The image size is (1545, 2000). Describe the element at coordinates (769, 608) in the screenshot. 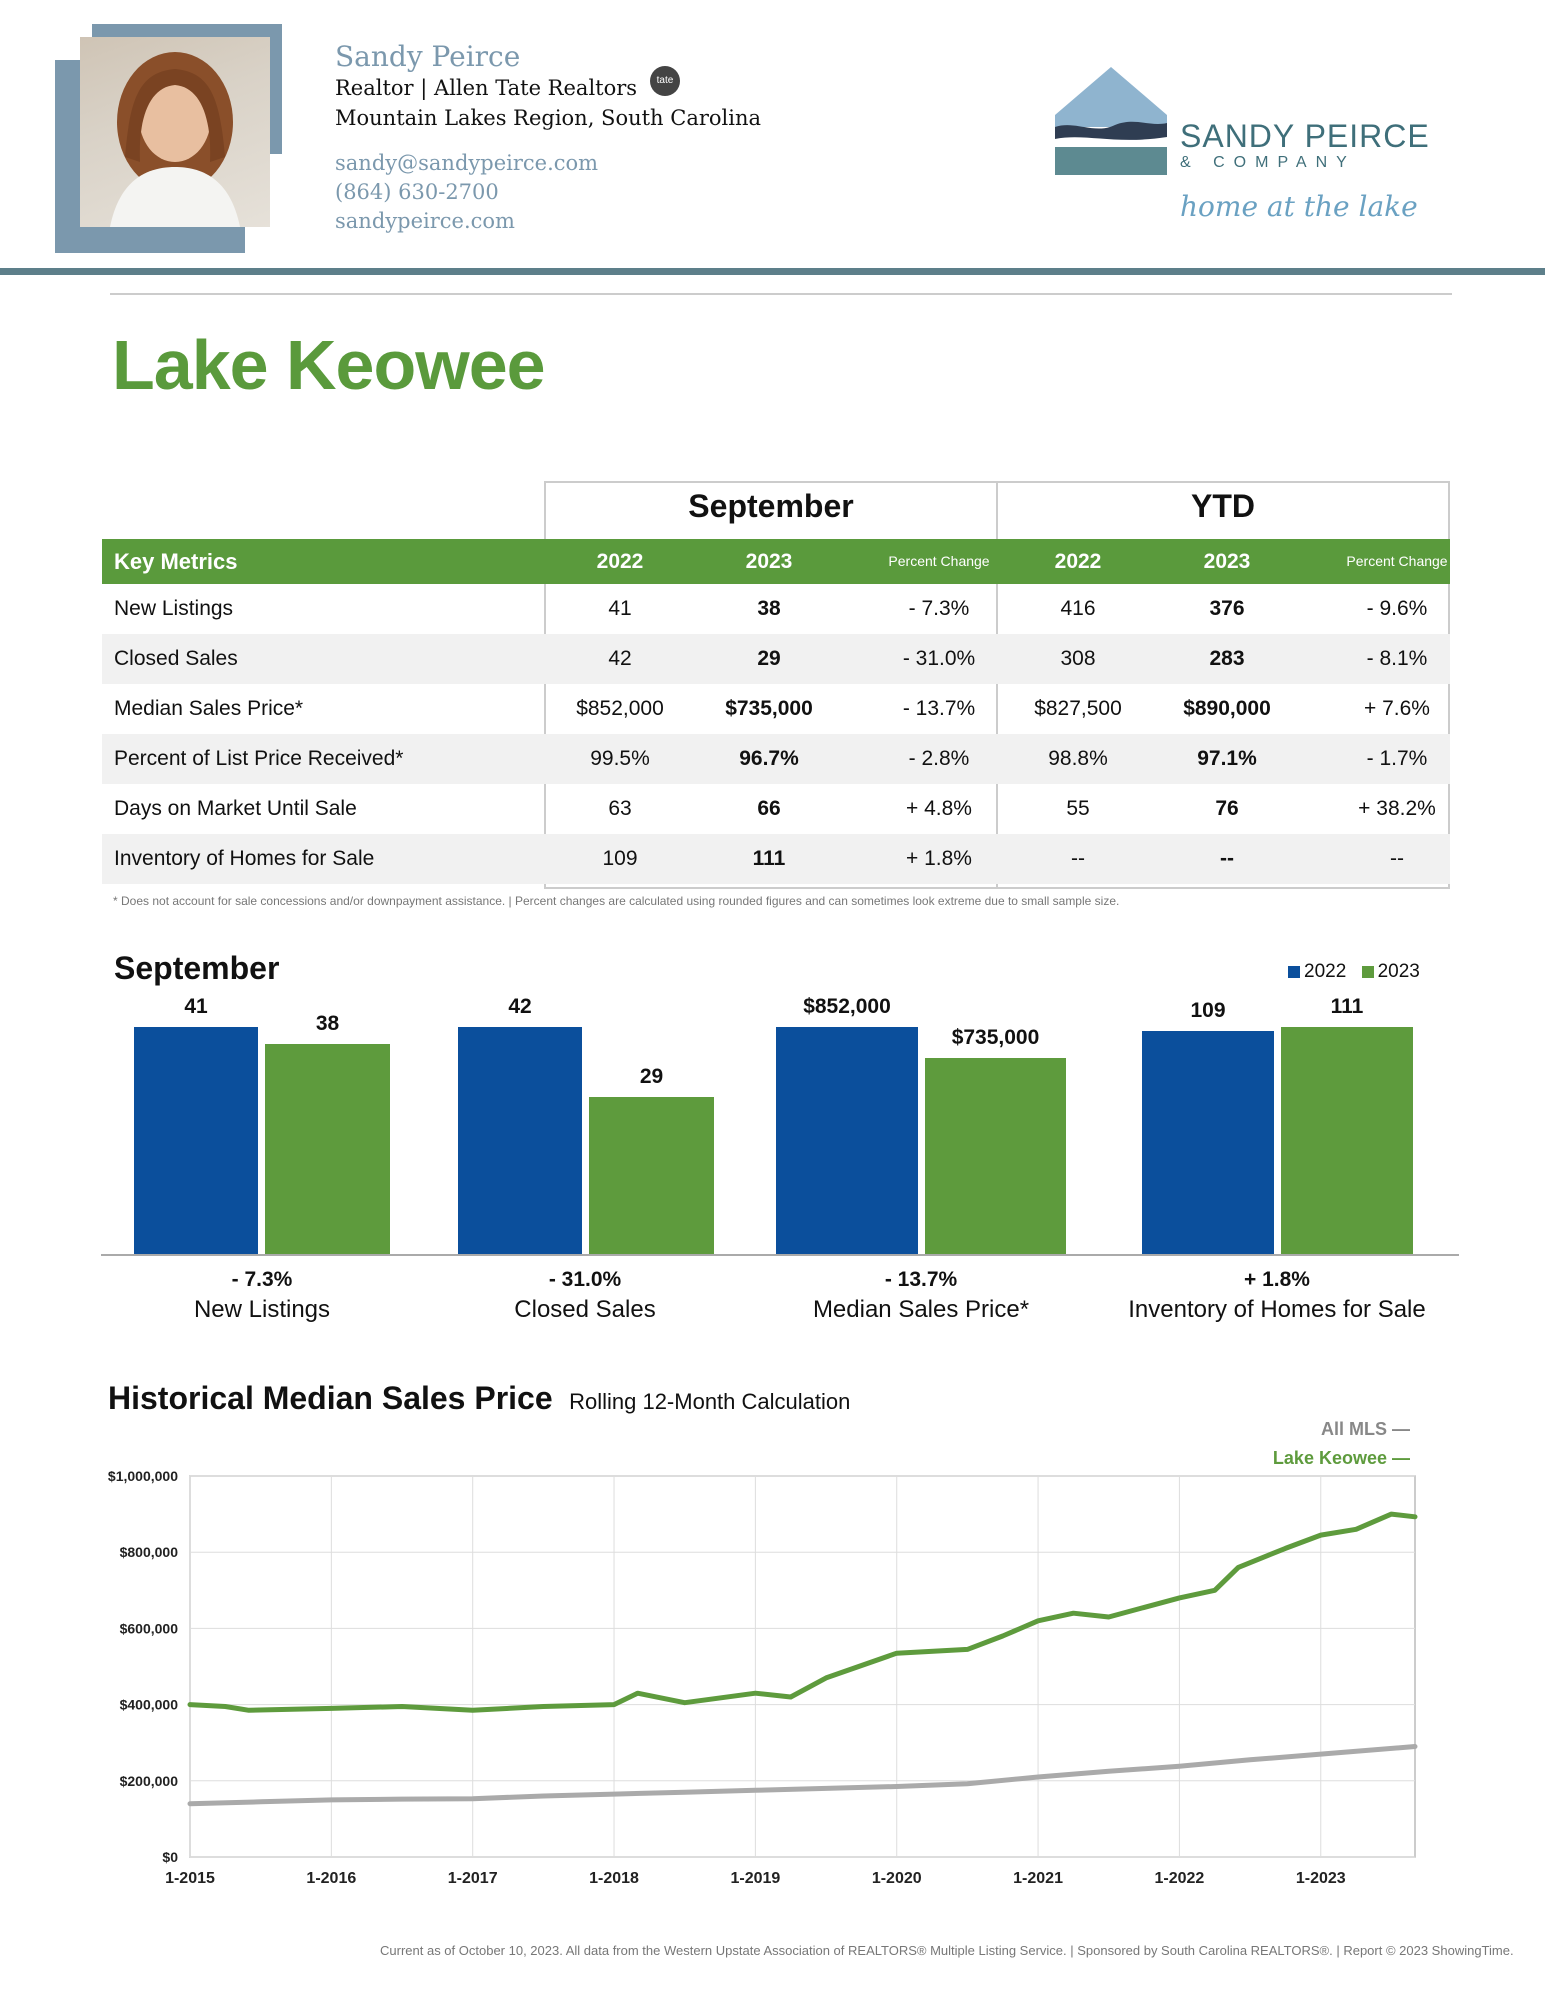

I see `cell-s23: 38` at that location.